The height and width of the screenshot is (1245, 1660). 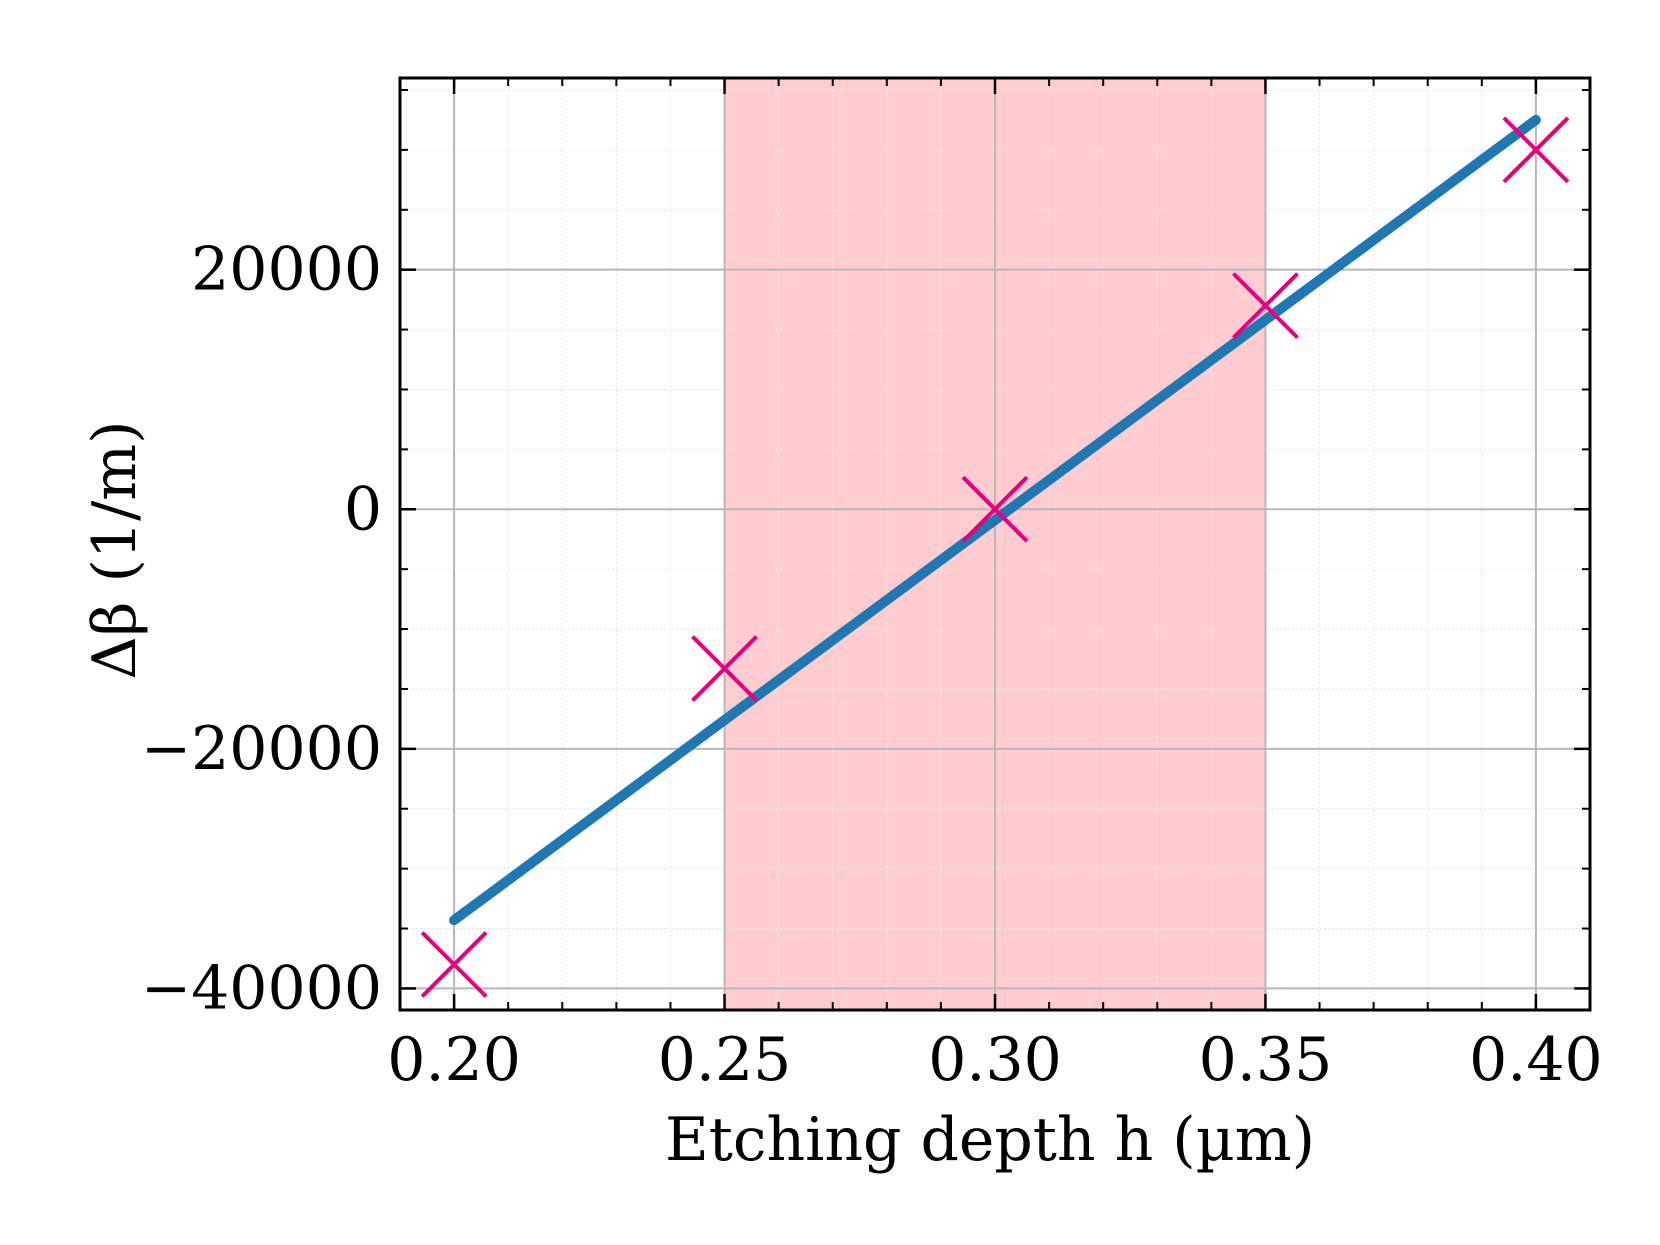 What do you see at coordinates (363, 509) in the screenshot?
I see `y-tick-label: 0` at bounding box center [363, 509].